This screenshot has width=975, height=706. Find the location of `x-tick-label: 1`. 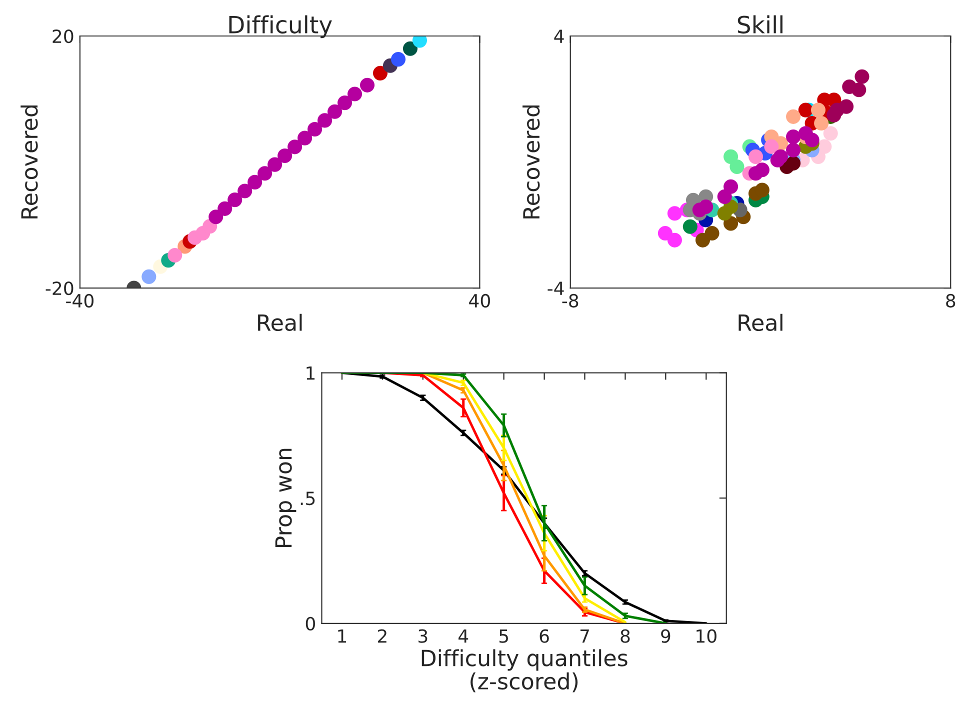

x-tick-label: 1 is located at coordinates (342, 636).